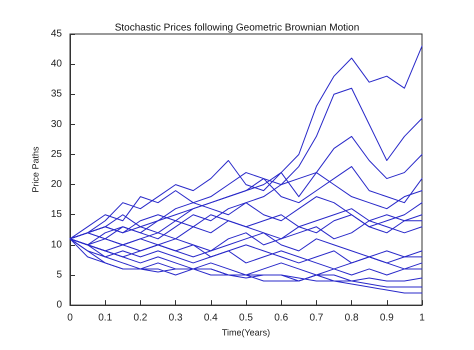 This screenshot has height=350, width=474. Describe the element at coordinates (35, 169) in the screenshot. I see `y-axis-title: Price Paths` at that location.